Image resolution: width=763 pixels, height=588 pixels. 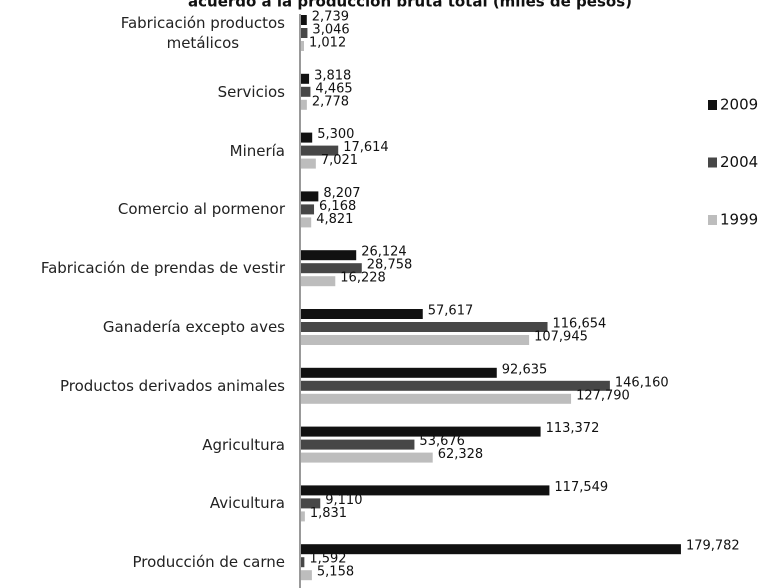 I want to click on value-label: 57,617, so click(x=451, y=311).